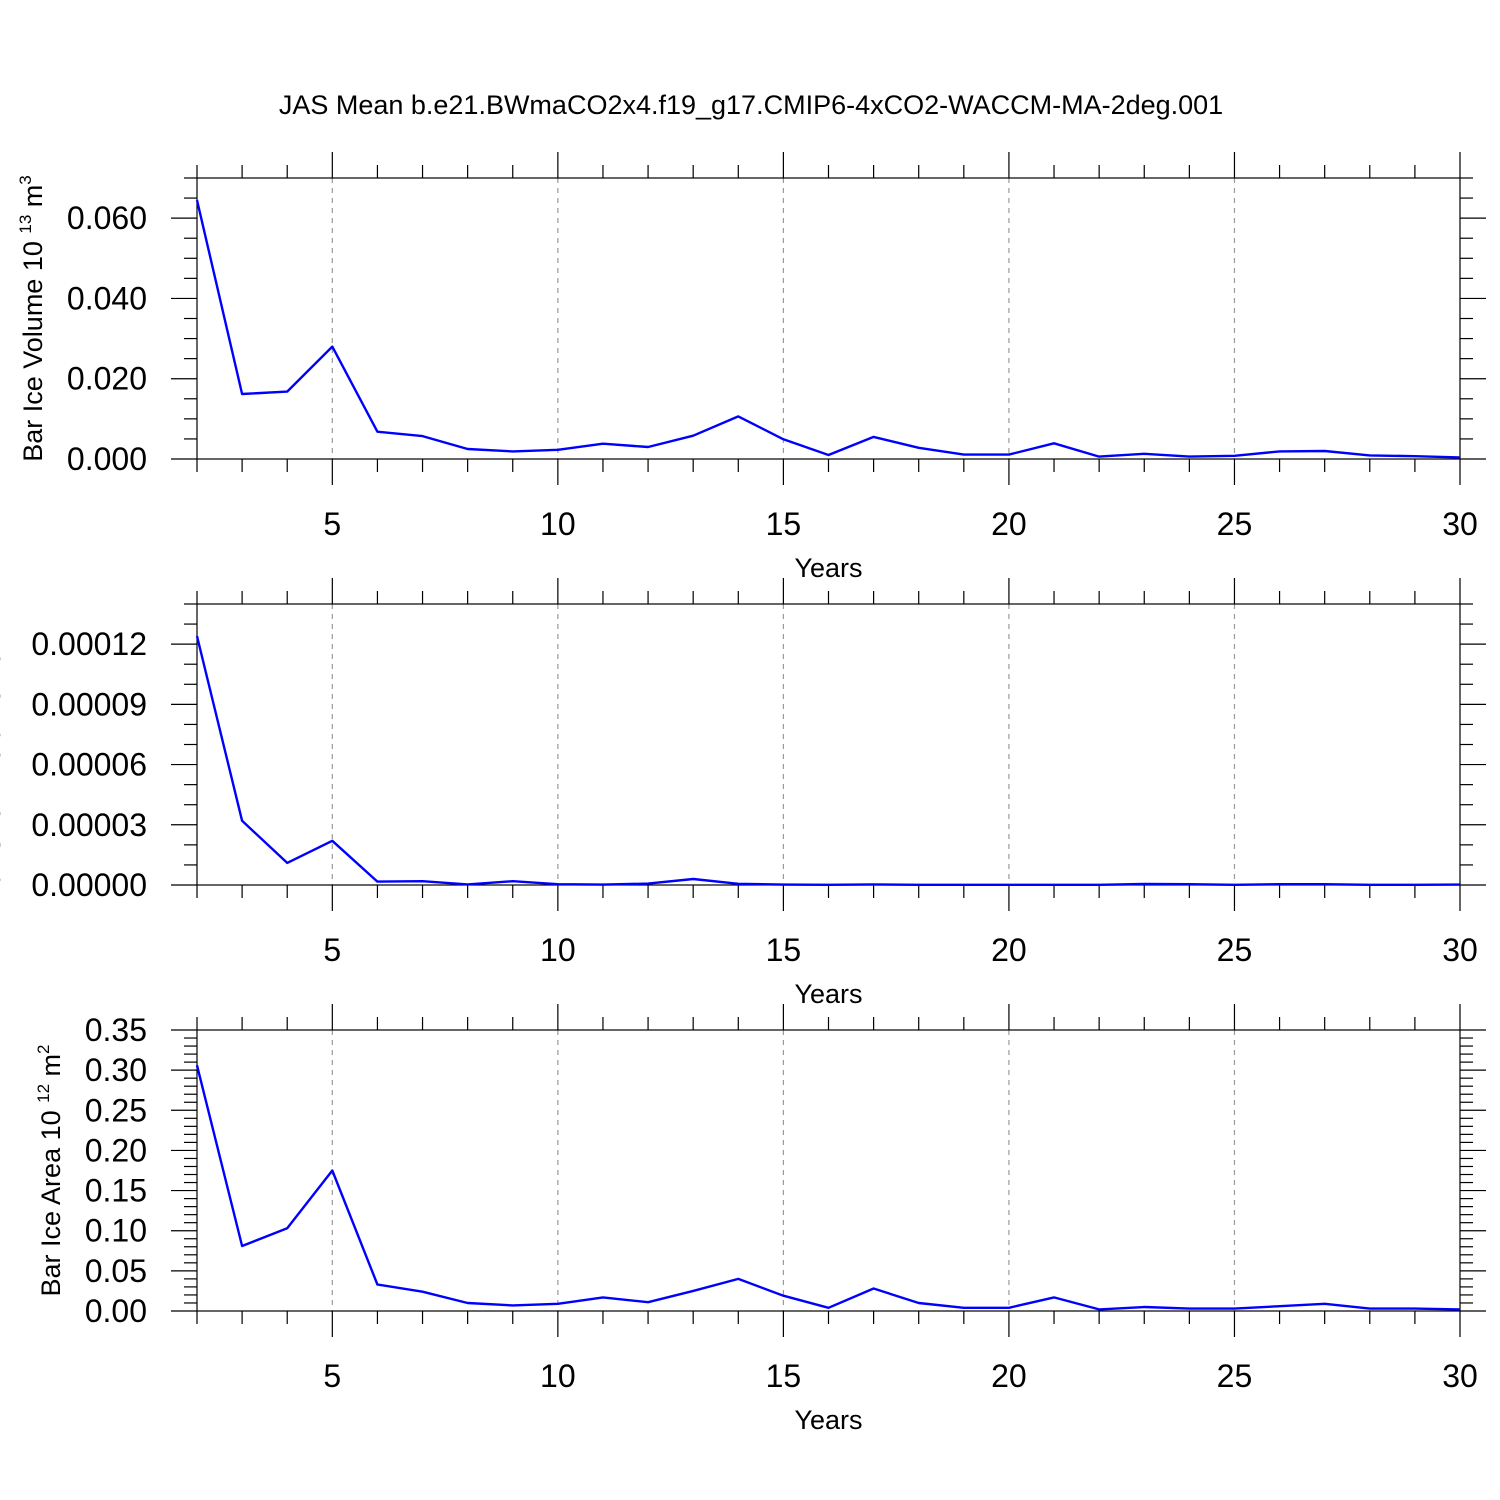  What do you see at coordinates (107, 379) in the screenshot?
I see `y-tick-label: 0.020` at bounding box center [107, 379].